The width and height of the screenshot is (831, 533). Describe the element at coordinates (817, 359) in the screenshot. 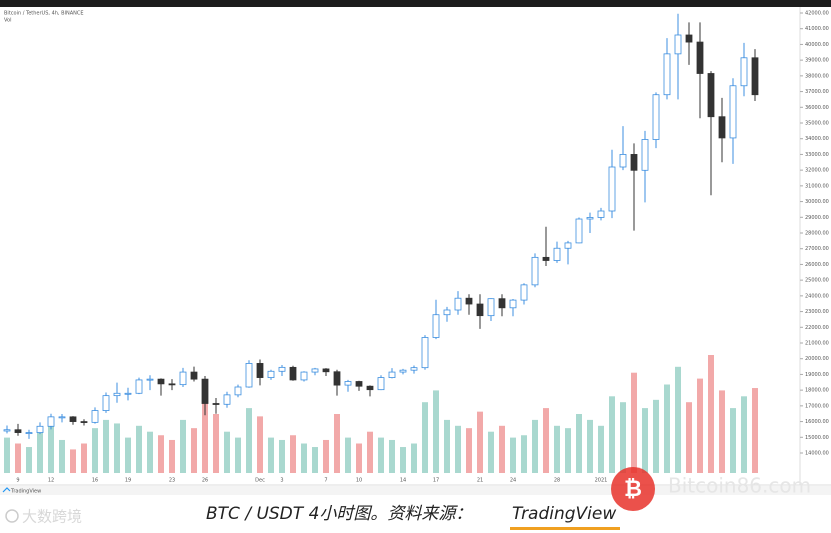

I see `y-tick-label: 20000.00` at that location.